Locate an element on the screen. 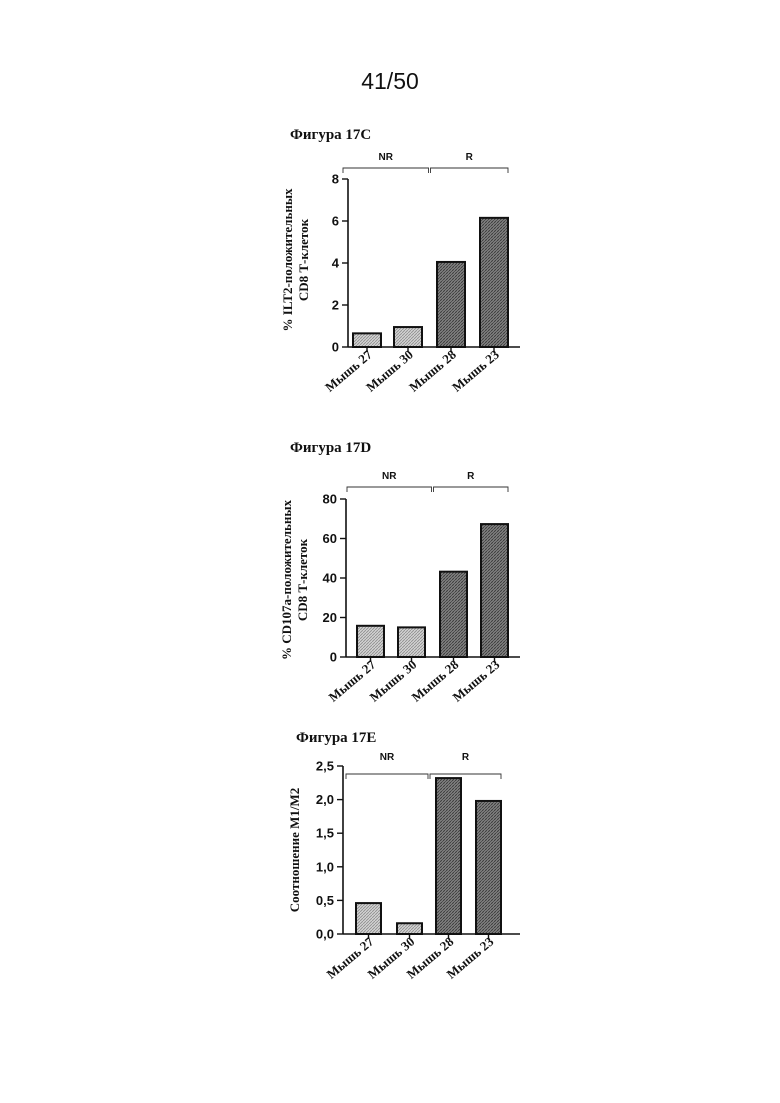 This screenshot has height=1103, width=780. chart-title: Фигура 17C is located at coordinates (330, 135).